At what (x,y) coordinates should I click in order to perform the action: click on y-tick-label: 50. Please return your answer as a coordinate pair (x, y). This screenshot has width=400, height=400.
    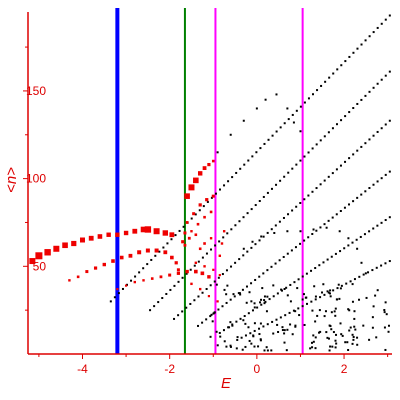
    Looking at the image, I should click on (40, 266).